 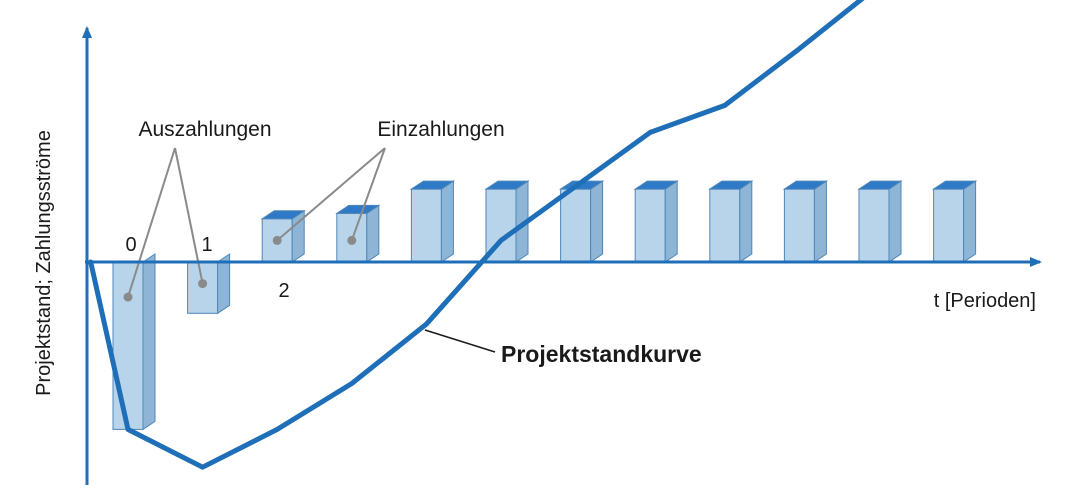 What do you see at coordinates (460, 341) in the screenshot?
I see `curve-label-leader` at bounding box center [460, 341].